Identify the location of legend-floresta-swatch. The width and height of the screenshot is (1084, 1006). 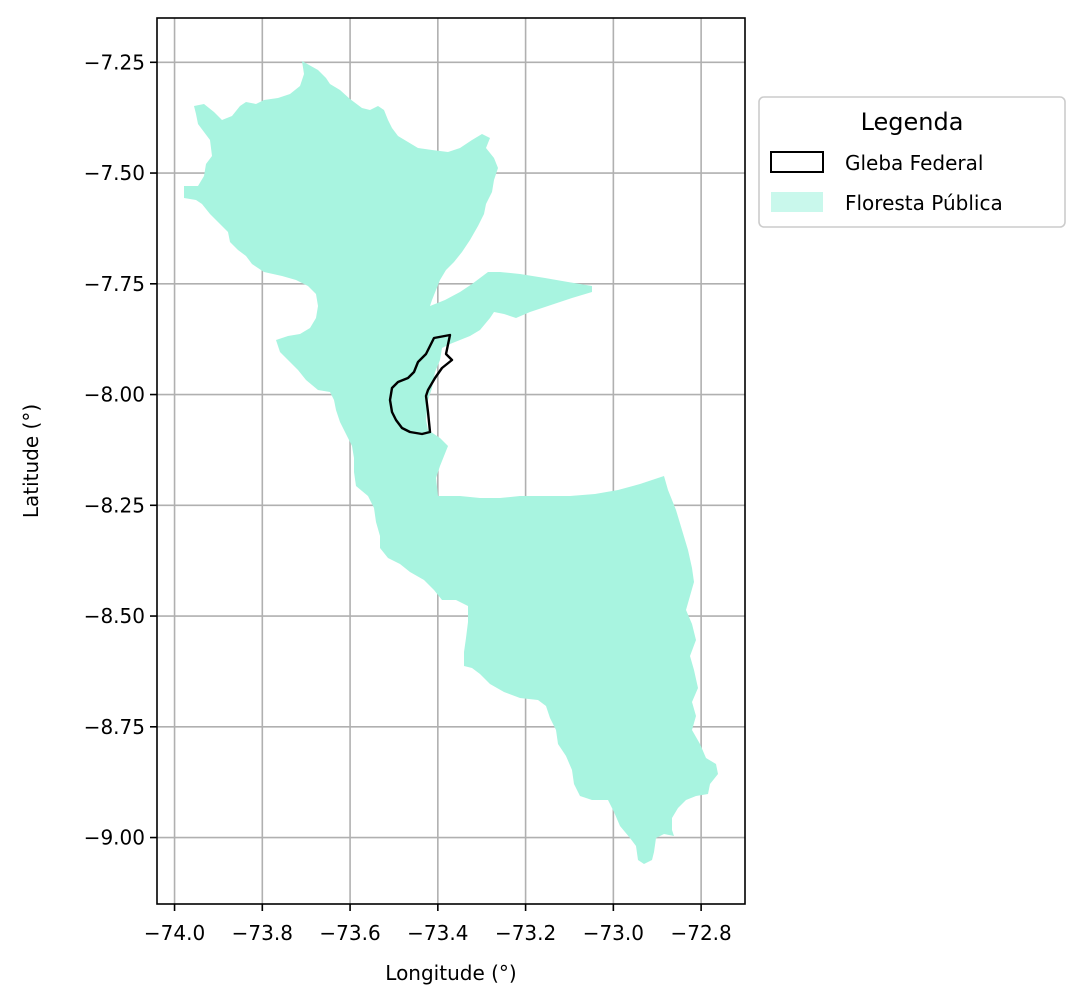
(797, 202).